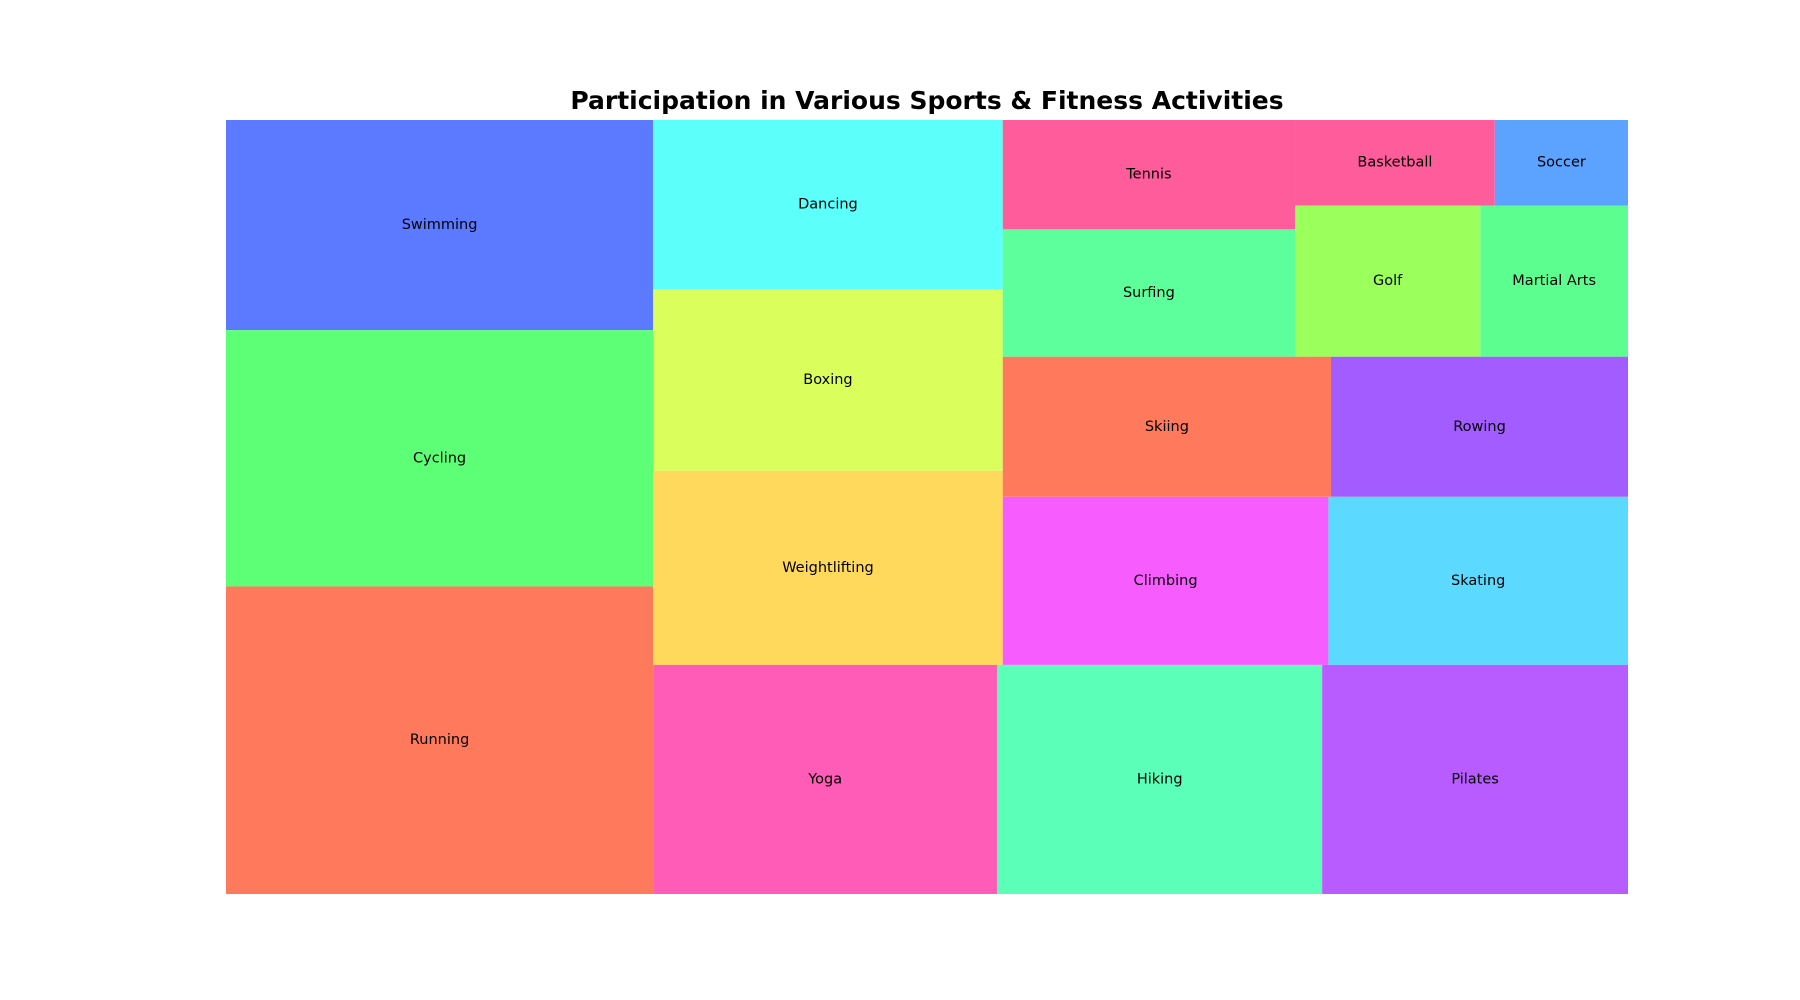 This screenshot has width=1800, height=1000. I want to click on tile-martial-arts, so click(1554, 281).